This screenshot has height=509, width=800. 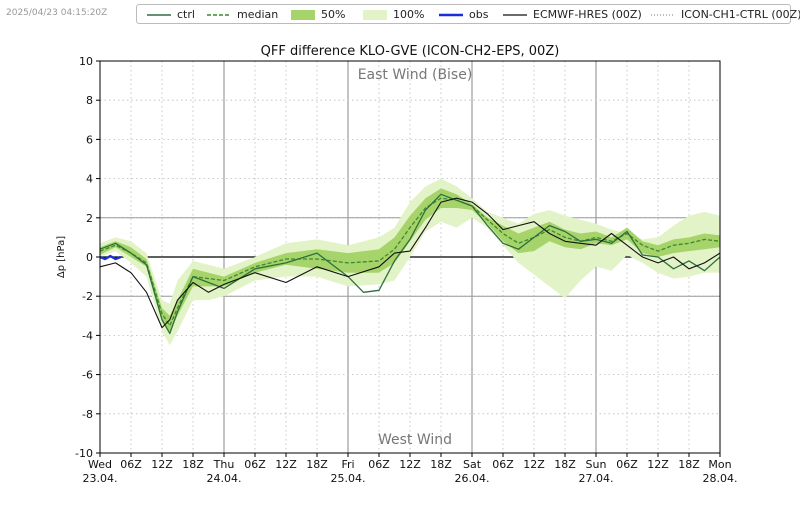 What do you see at coordinates (479, 14) in the screenshot?
I see `legend-label: obs` at bounding box center [479, 14].